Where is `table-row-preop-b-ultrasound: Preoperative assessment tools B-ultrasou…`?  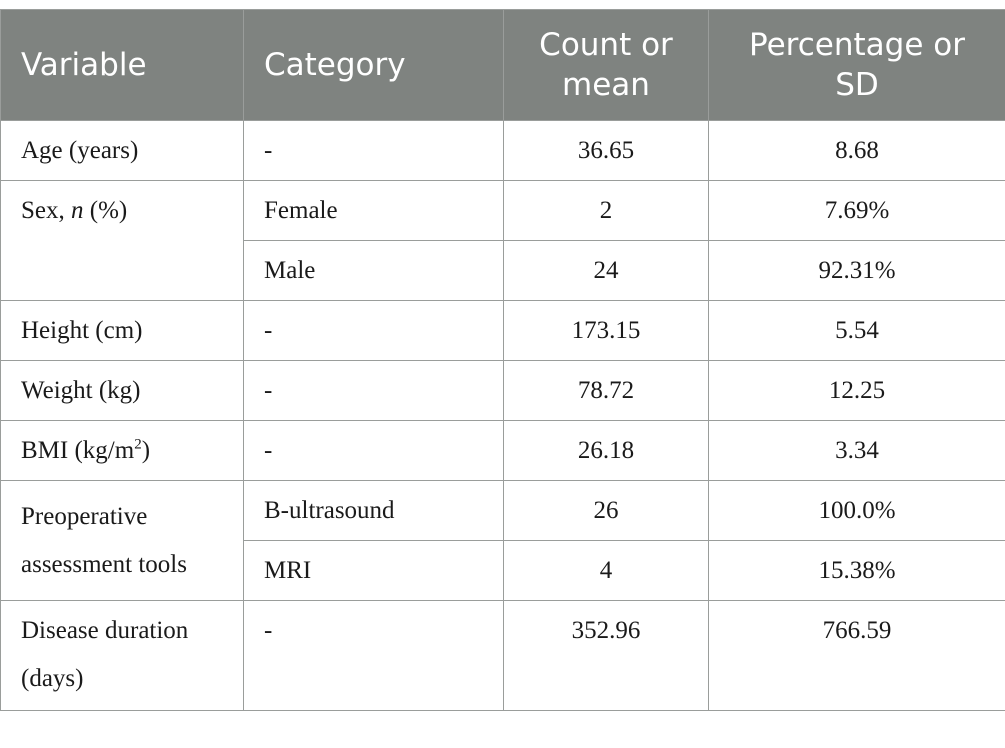
table-row-preop-b-ultrasound: Preoperative assessment tools B-ultrasou… is located at coordinates (503, 511).